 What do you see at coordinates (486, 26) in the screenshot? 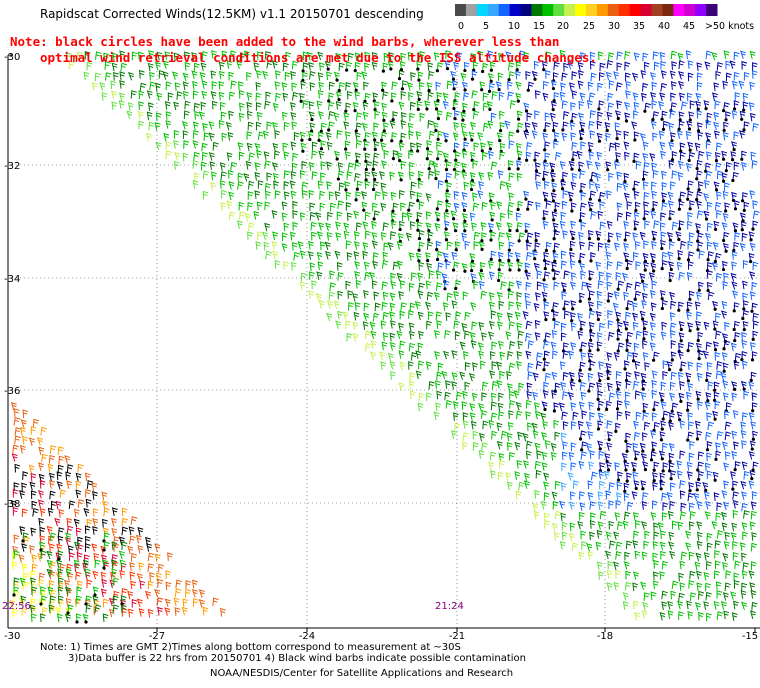
I see `color-scale-label: 5` at bounding box center [486, 26].